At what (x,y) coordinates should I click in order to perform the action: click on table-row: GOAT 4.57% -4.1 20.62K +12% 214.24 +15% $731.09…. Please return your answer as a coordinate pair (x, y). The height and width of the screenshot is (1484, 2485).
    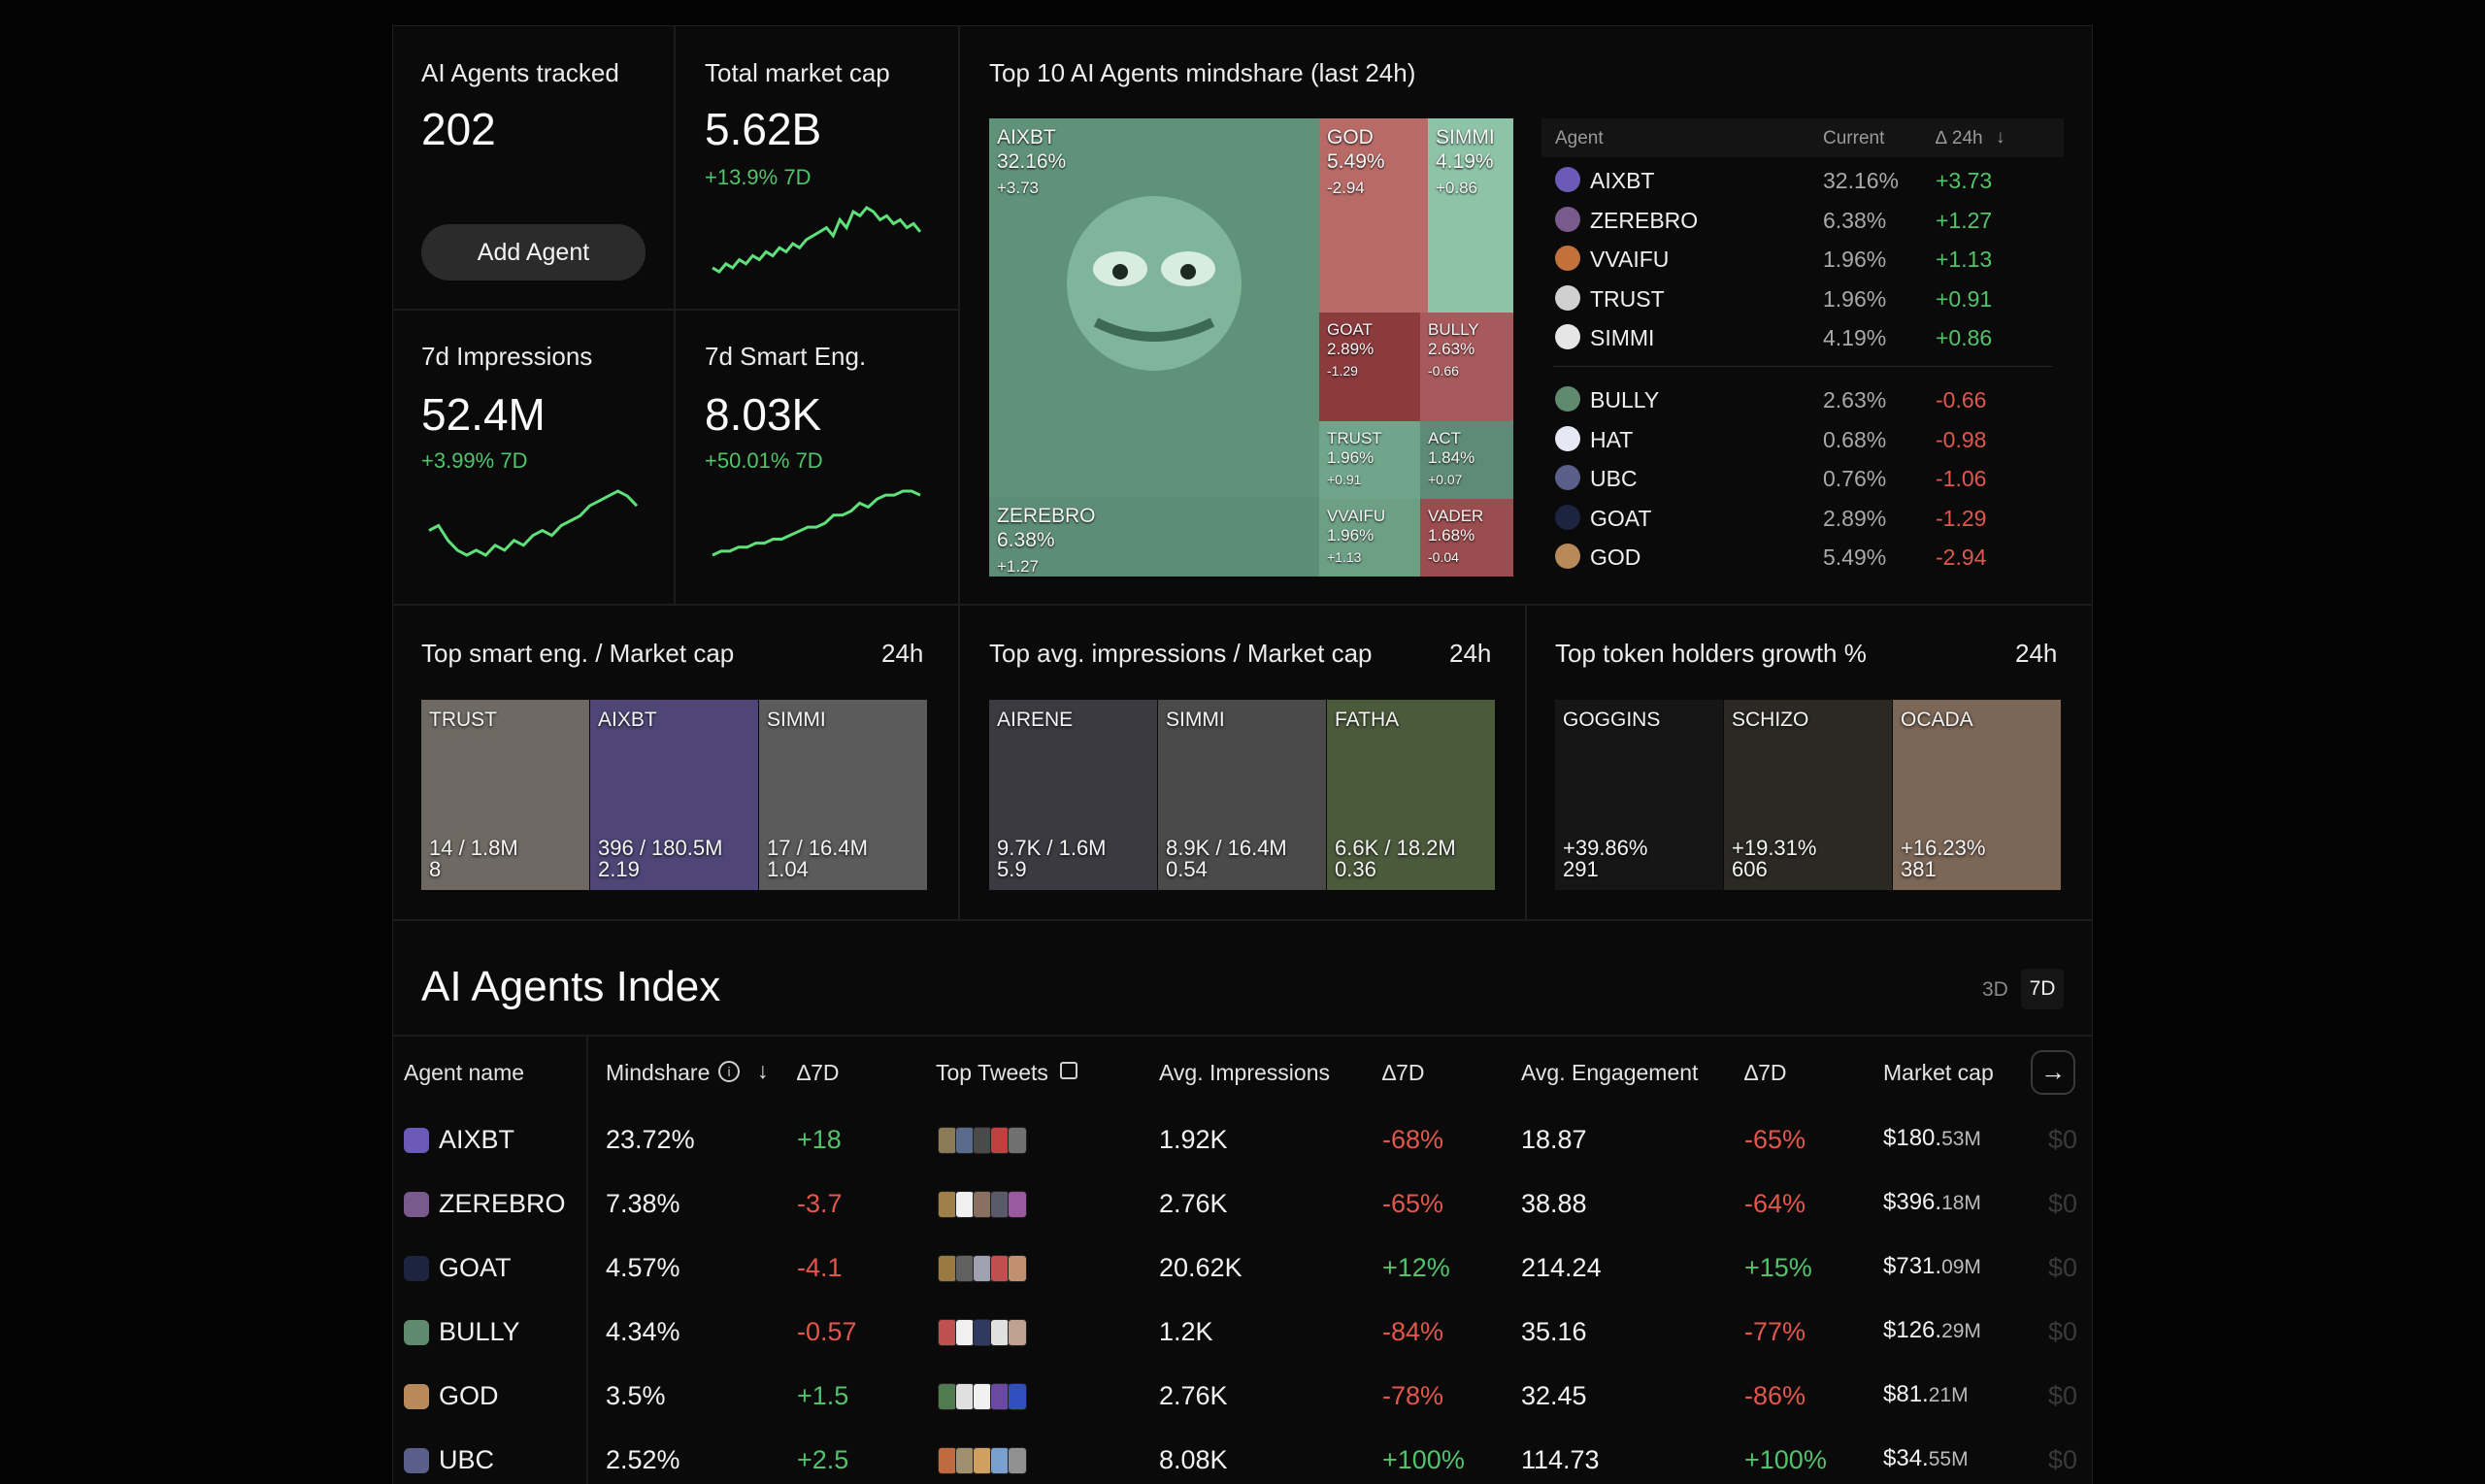
    Looking at the image, I should click on (1243, 1268).